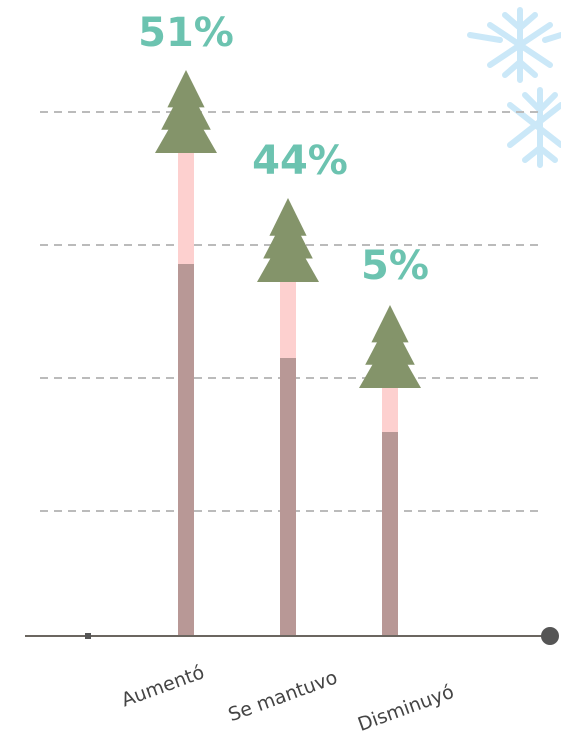 The height and width of the screenshot is (742, 561). Describe the element at coordinates (300, 161) in the screenshot. I see `value-label: 44%` at that location.